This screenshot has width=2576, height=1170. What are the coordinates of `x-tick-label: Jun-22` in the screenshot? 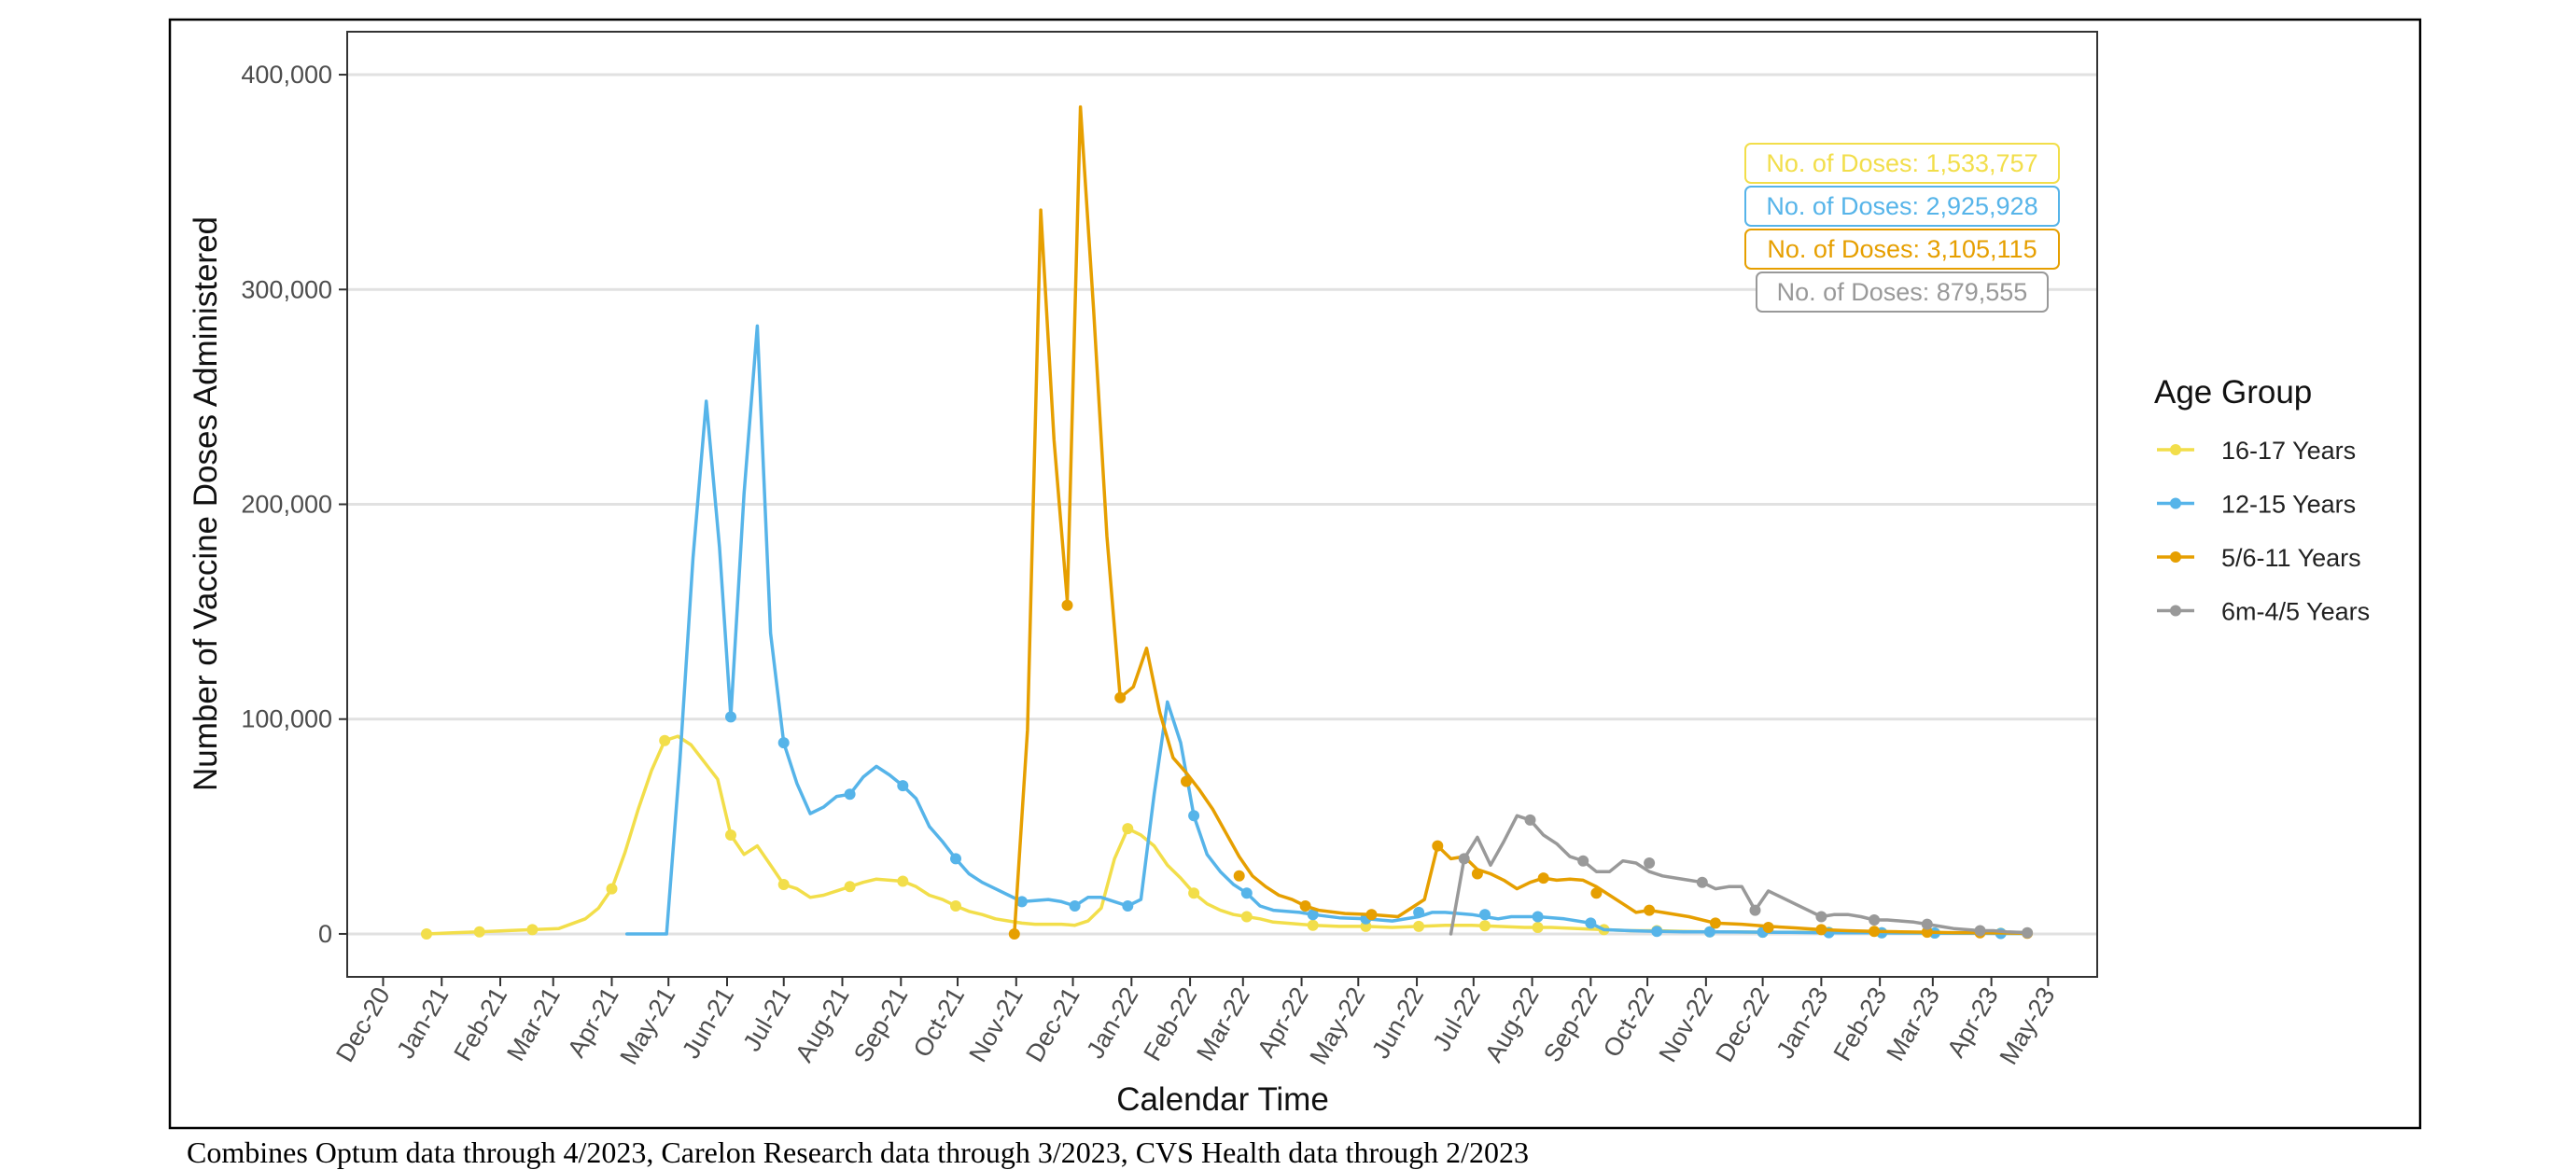 It's located at (1397, 1023).